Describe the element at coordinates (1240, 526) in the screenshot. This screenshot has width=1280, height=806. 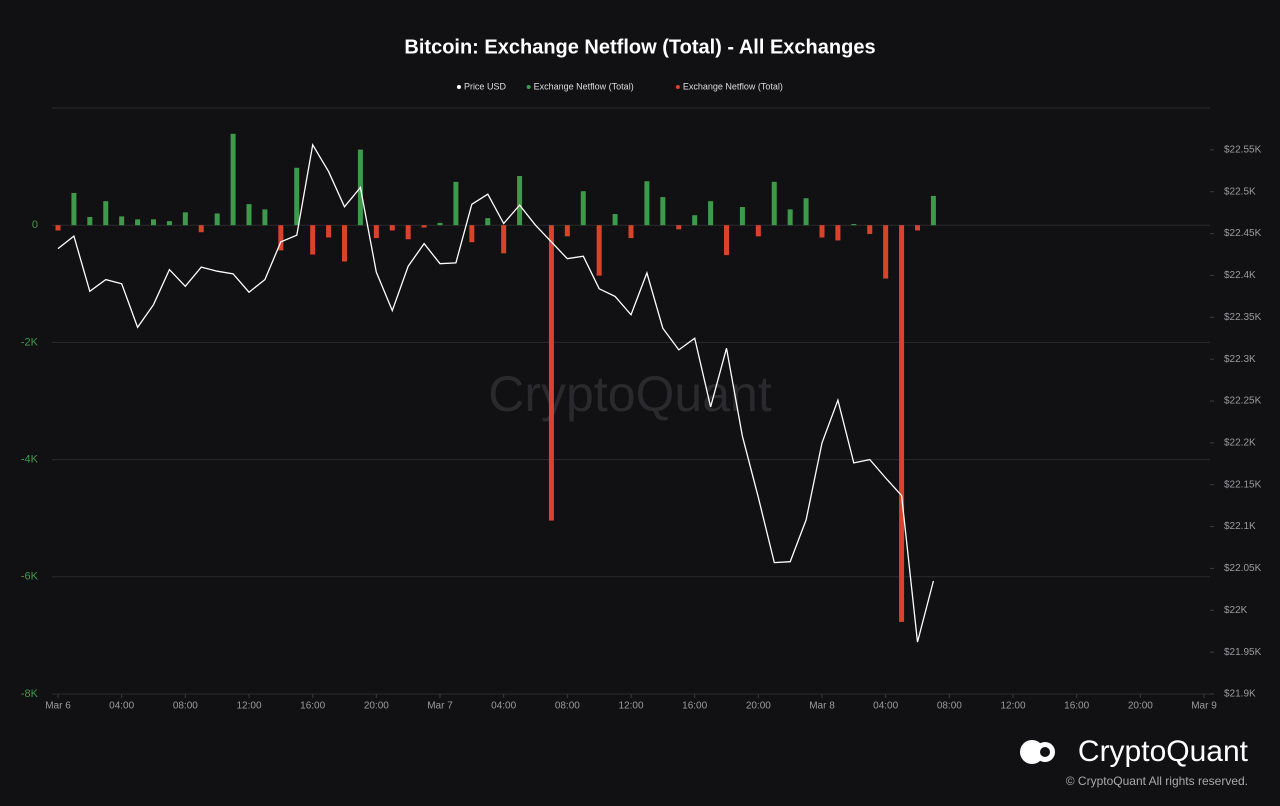
I see `y2-tick-label: $22.1K` at that location.